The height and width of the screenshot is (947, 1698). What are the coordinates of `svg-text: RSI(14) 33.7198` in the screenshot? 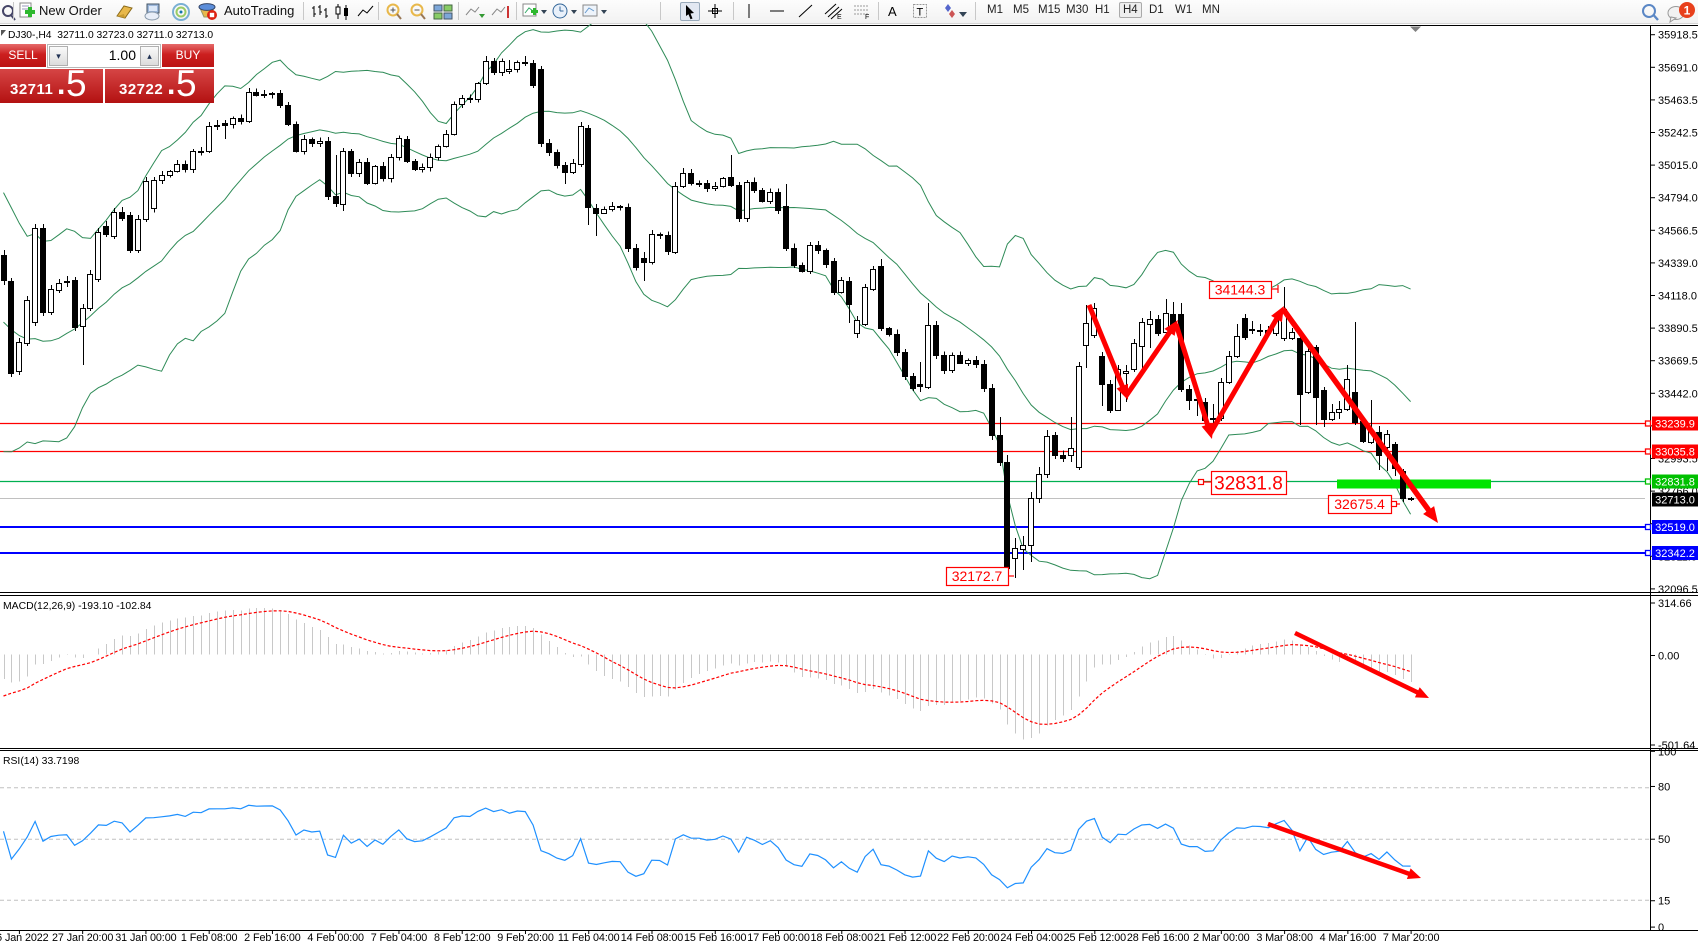 It's located at (41, 761).